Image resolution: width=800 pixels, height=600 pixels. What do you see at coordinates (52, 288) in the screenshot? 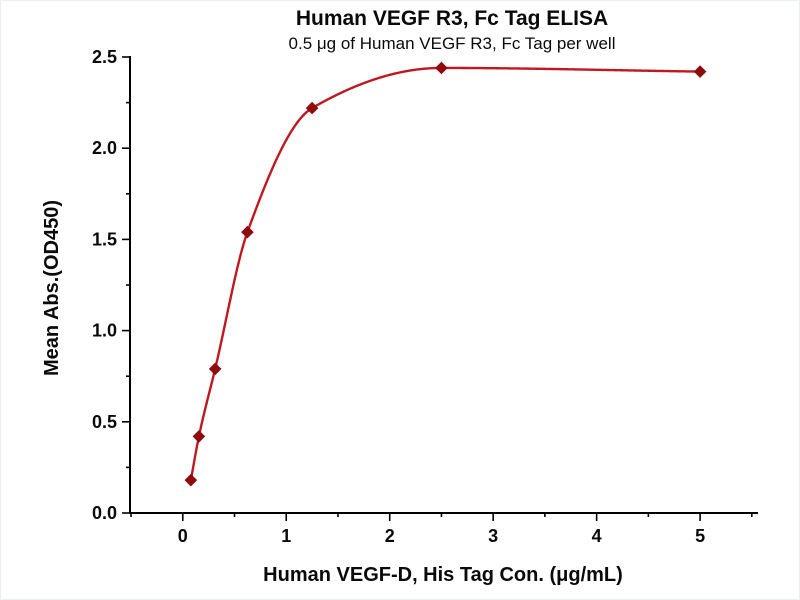
I see `y-axis-title: Mean Abs.(OD450)` at bounding box center [52, 288].